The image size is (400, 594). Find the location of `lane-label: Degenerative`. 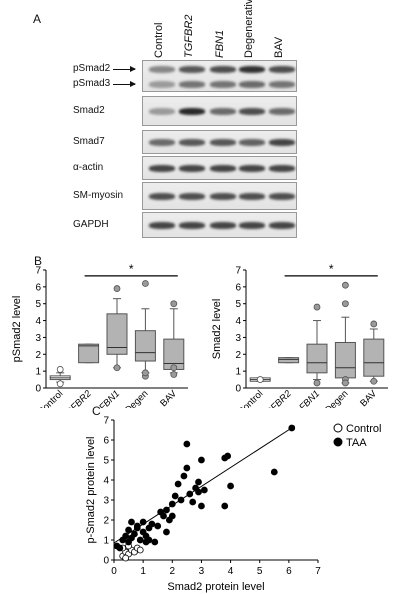

lane-label: Degenerative is located at coordinates (249, 29).